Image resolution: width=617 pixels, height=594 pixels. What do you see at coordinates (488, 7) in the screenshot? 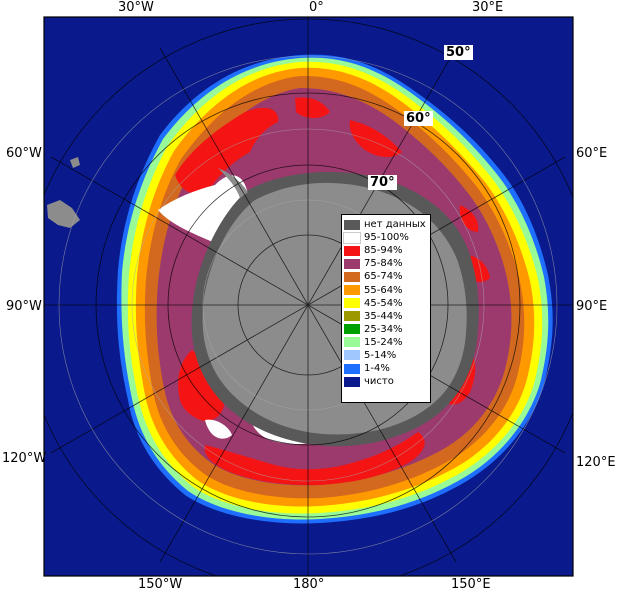
I see `lon-label-30e: 30°E` at bounding box center [488, 7].